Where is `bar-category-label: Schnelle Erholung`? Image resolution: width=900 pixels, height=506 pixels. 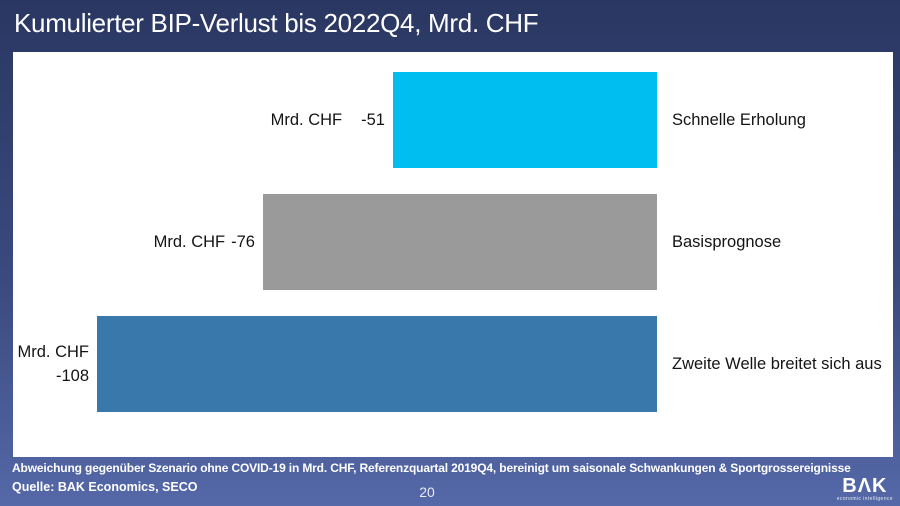
bar-category-label: Schnelle Erholung is located at coordinates (739, 119).